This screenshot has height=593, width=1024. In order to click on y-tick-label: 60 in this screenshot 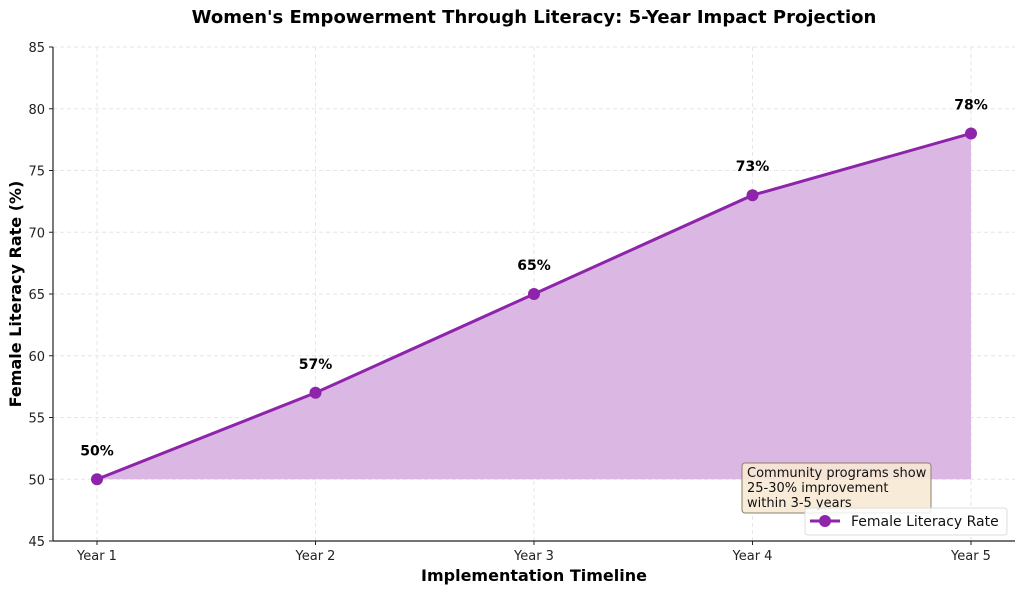, I will do `click(36, 357)`.